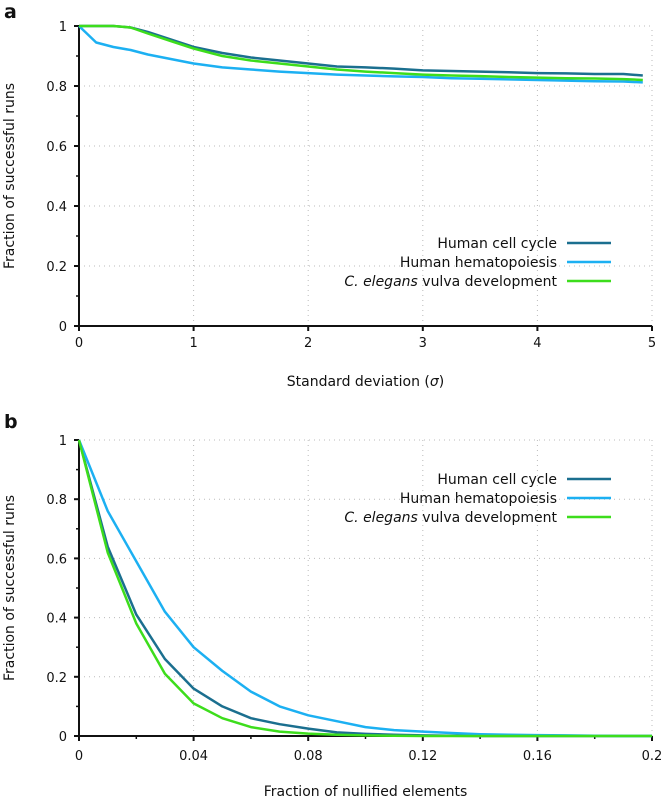 Image resolution: width=666 pixels, height=799 pixels. What do you see at coordinates (193, 756) in the screenshot?
I see `x-tick-label: 0.04` at bounding box center [193, 756].